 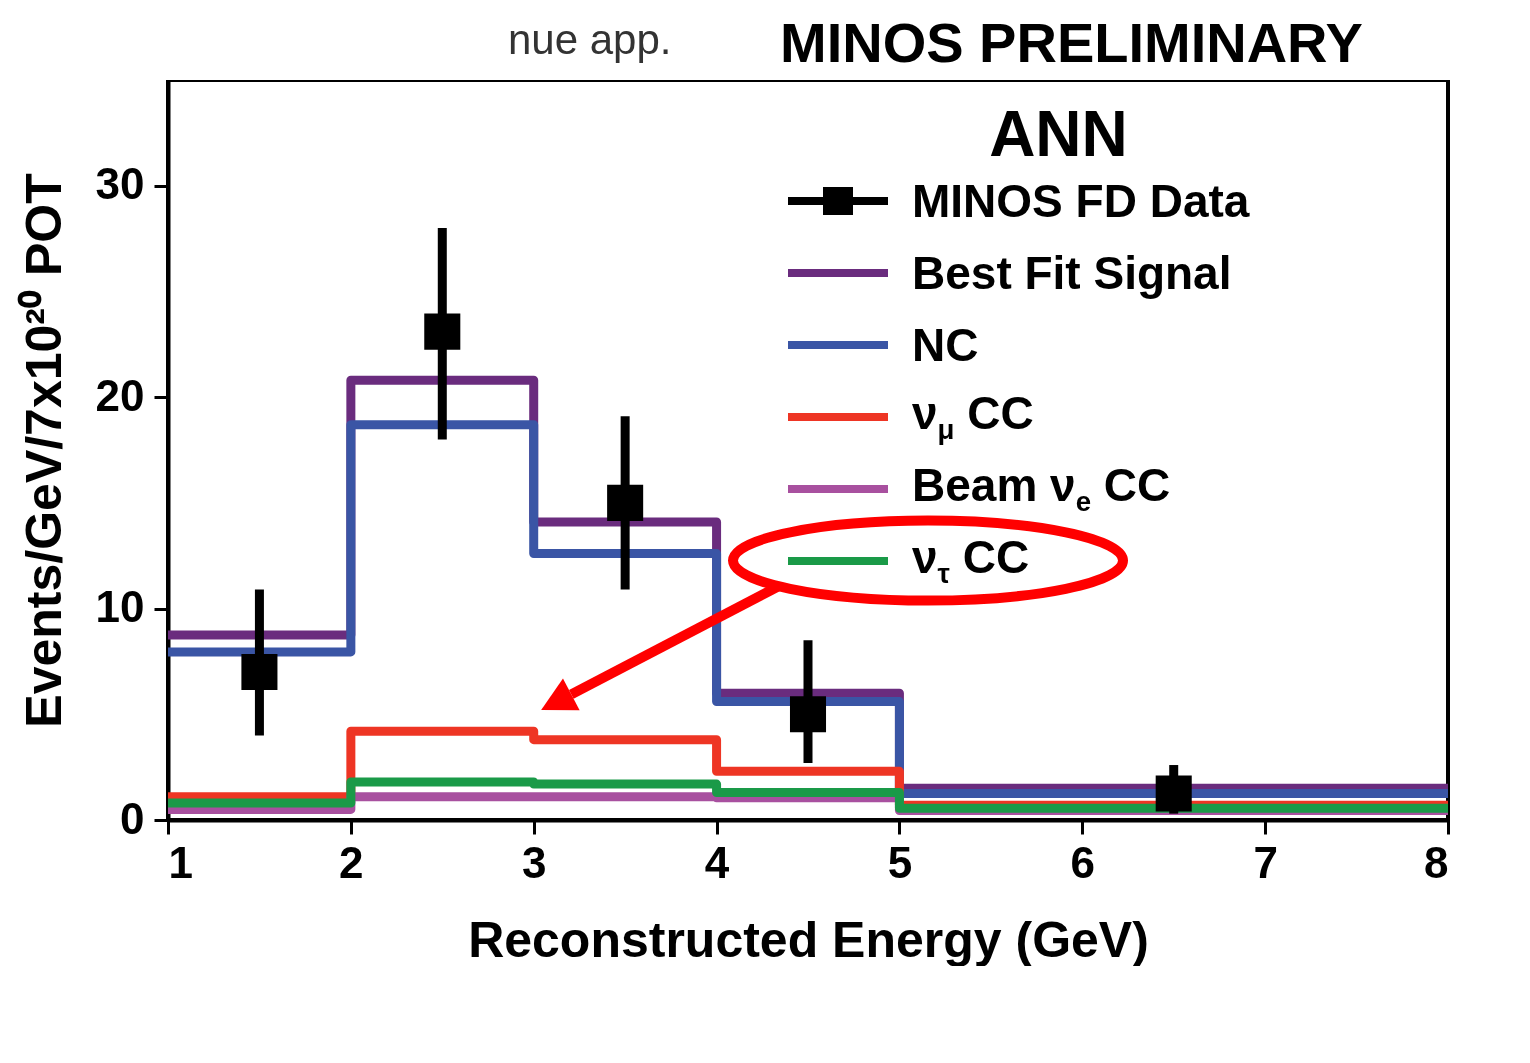 I want to click on y-tick-label: 0, so click(x=132, y=818).